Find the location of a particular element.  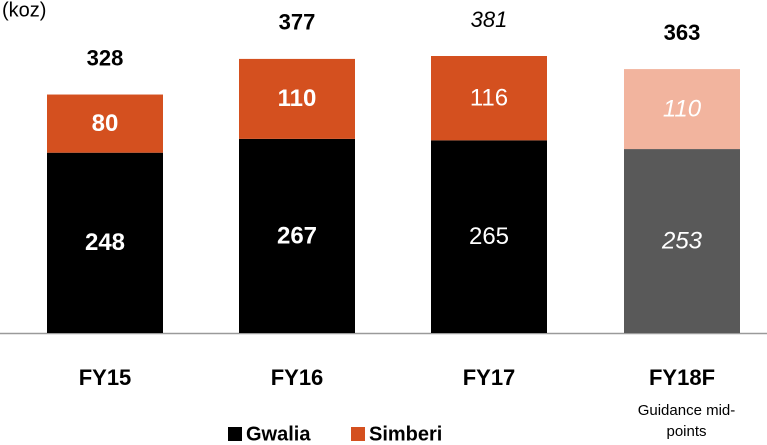

x-tick-label: FY16 is located at coordinates (297, 377).